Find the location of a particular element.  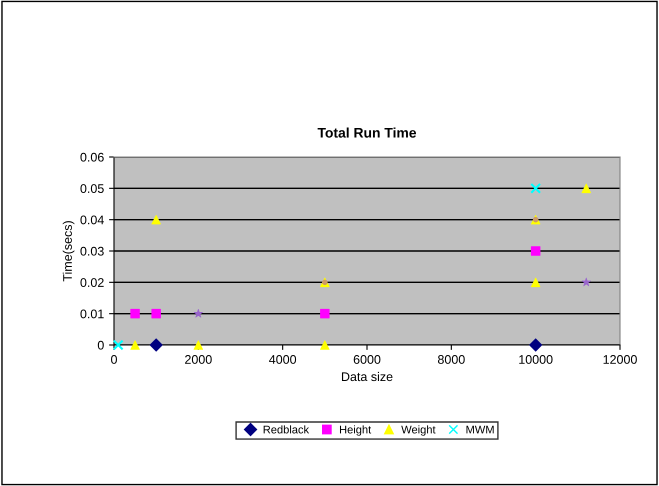

x-tick-label: 2000 is located at coordinates (198, 359).